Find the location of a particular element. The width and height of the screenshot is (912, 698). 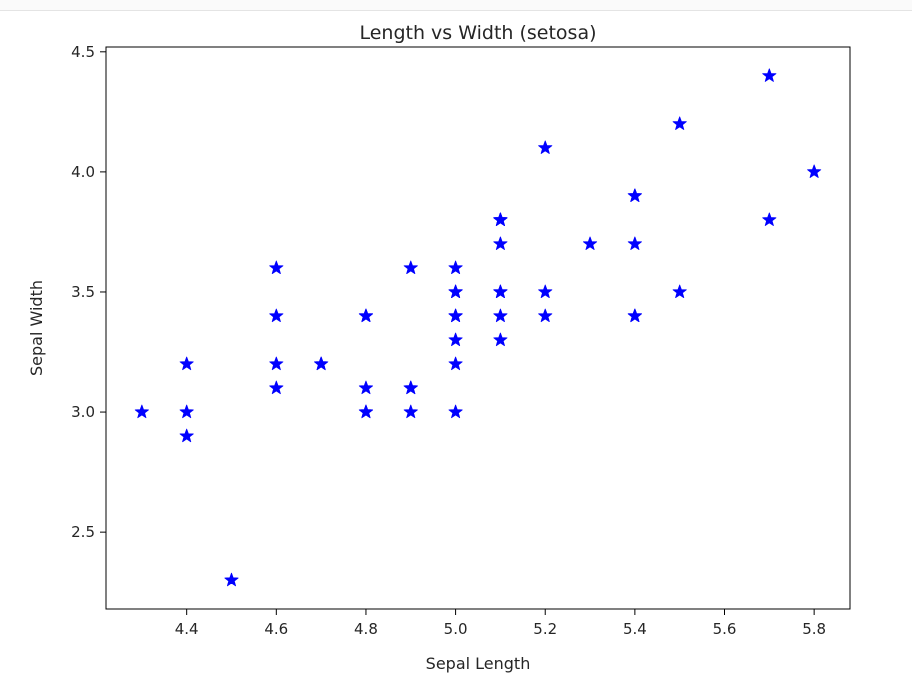

x-axis-label: Sepal Length is located at coordinates (478, 663).